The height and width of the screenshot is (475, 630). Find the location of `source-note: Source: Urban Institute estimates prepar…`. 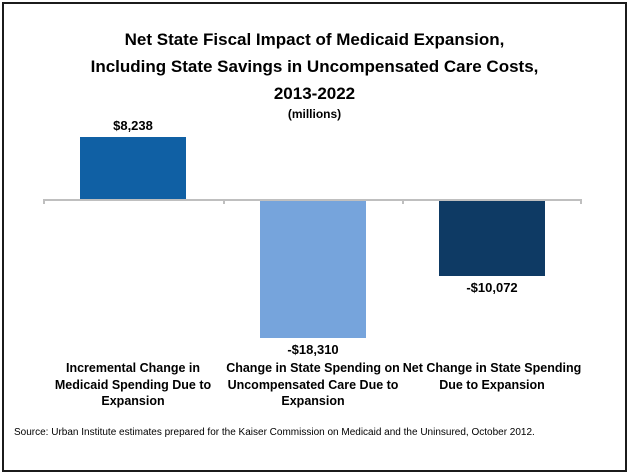

source-note: Source: Urban Institute estimates prepar… is located at coordinates (274, 432).